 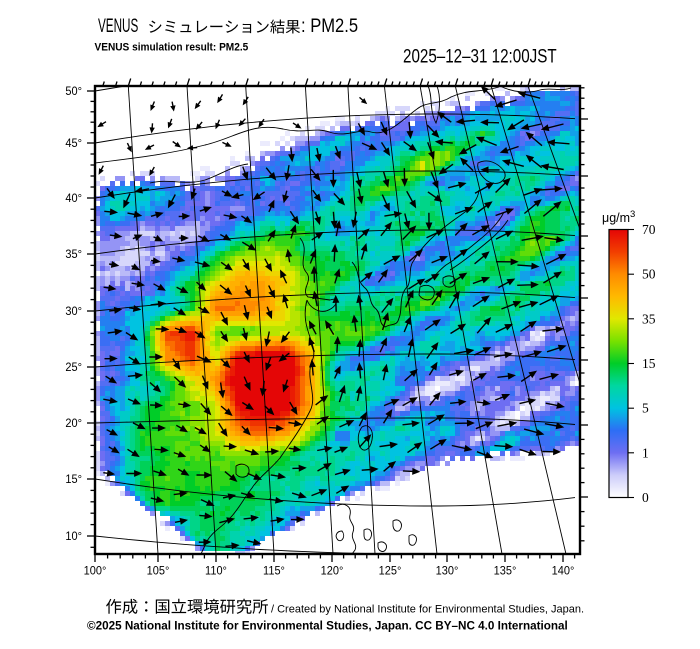 What do you see at coordinates (390, 571) in the screenshot?
I see `svg-text: 125°` at bounding box center [390, 571].